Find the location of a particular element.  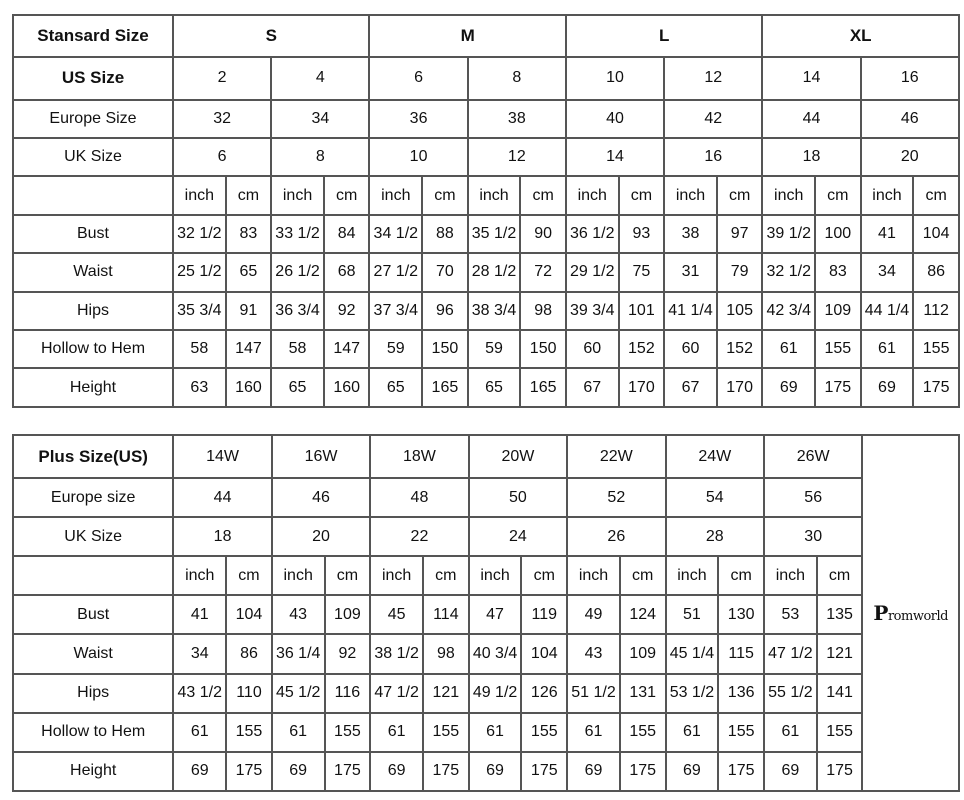

measurement-value: 160 is located at coordinates (248, 387).